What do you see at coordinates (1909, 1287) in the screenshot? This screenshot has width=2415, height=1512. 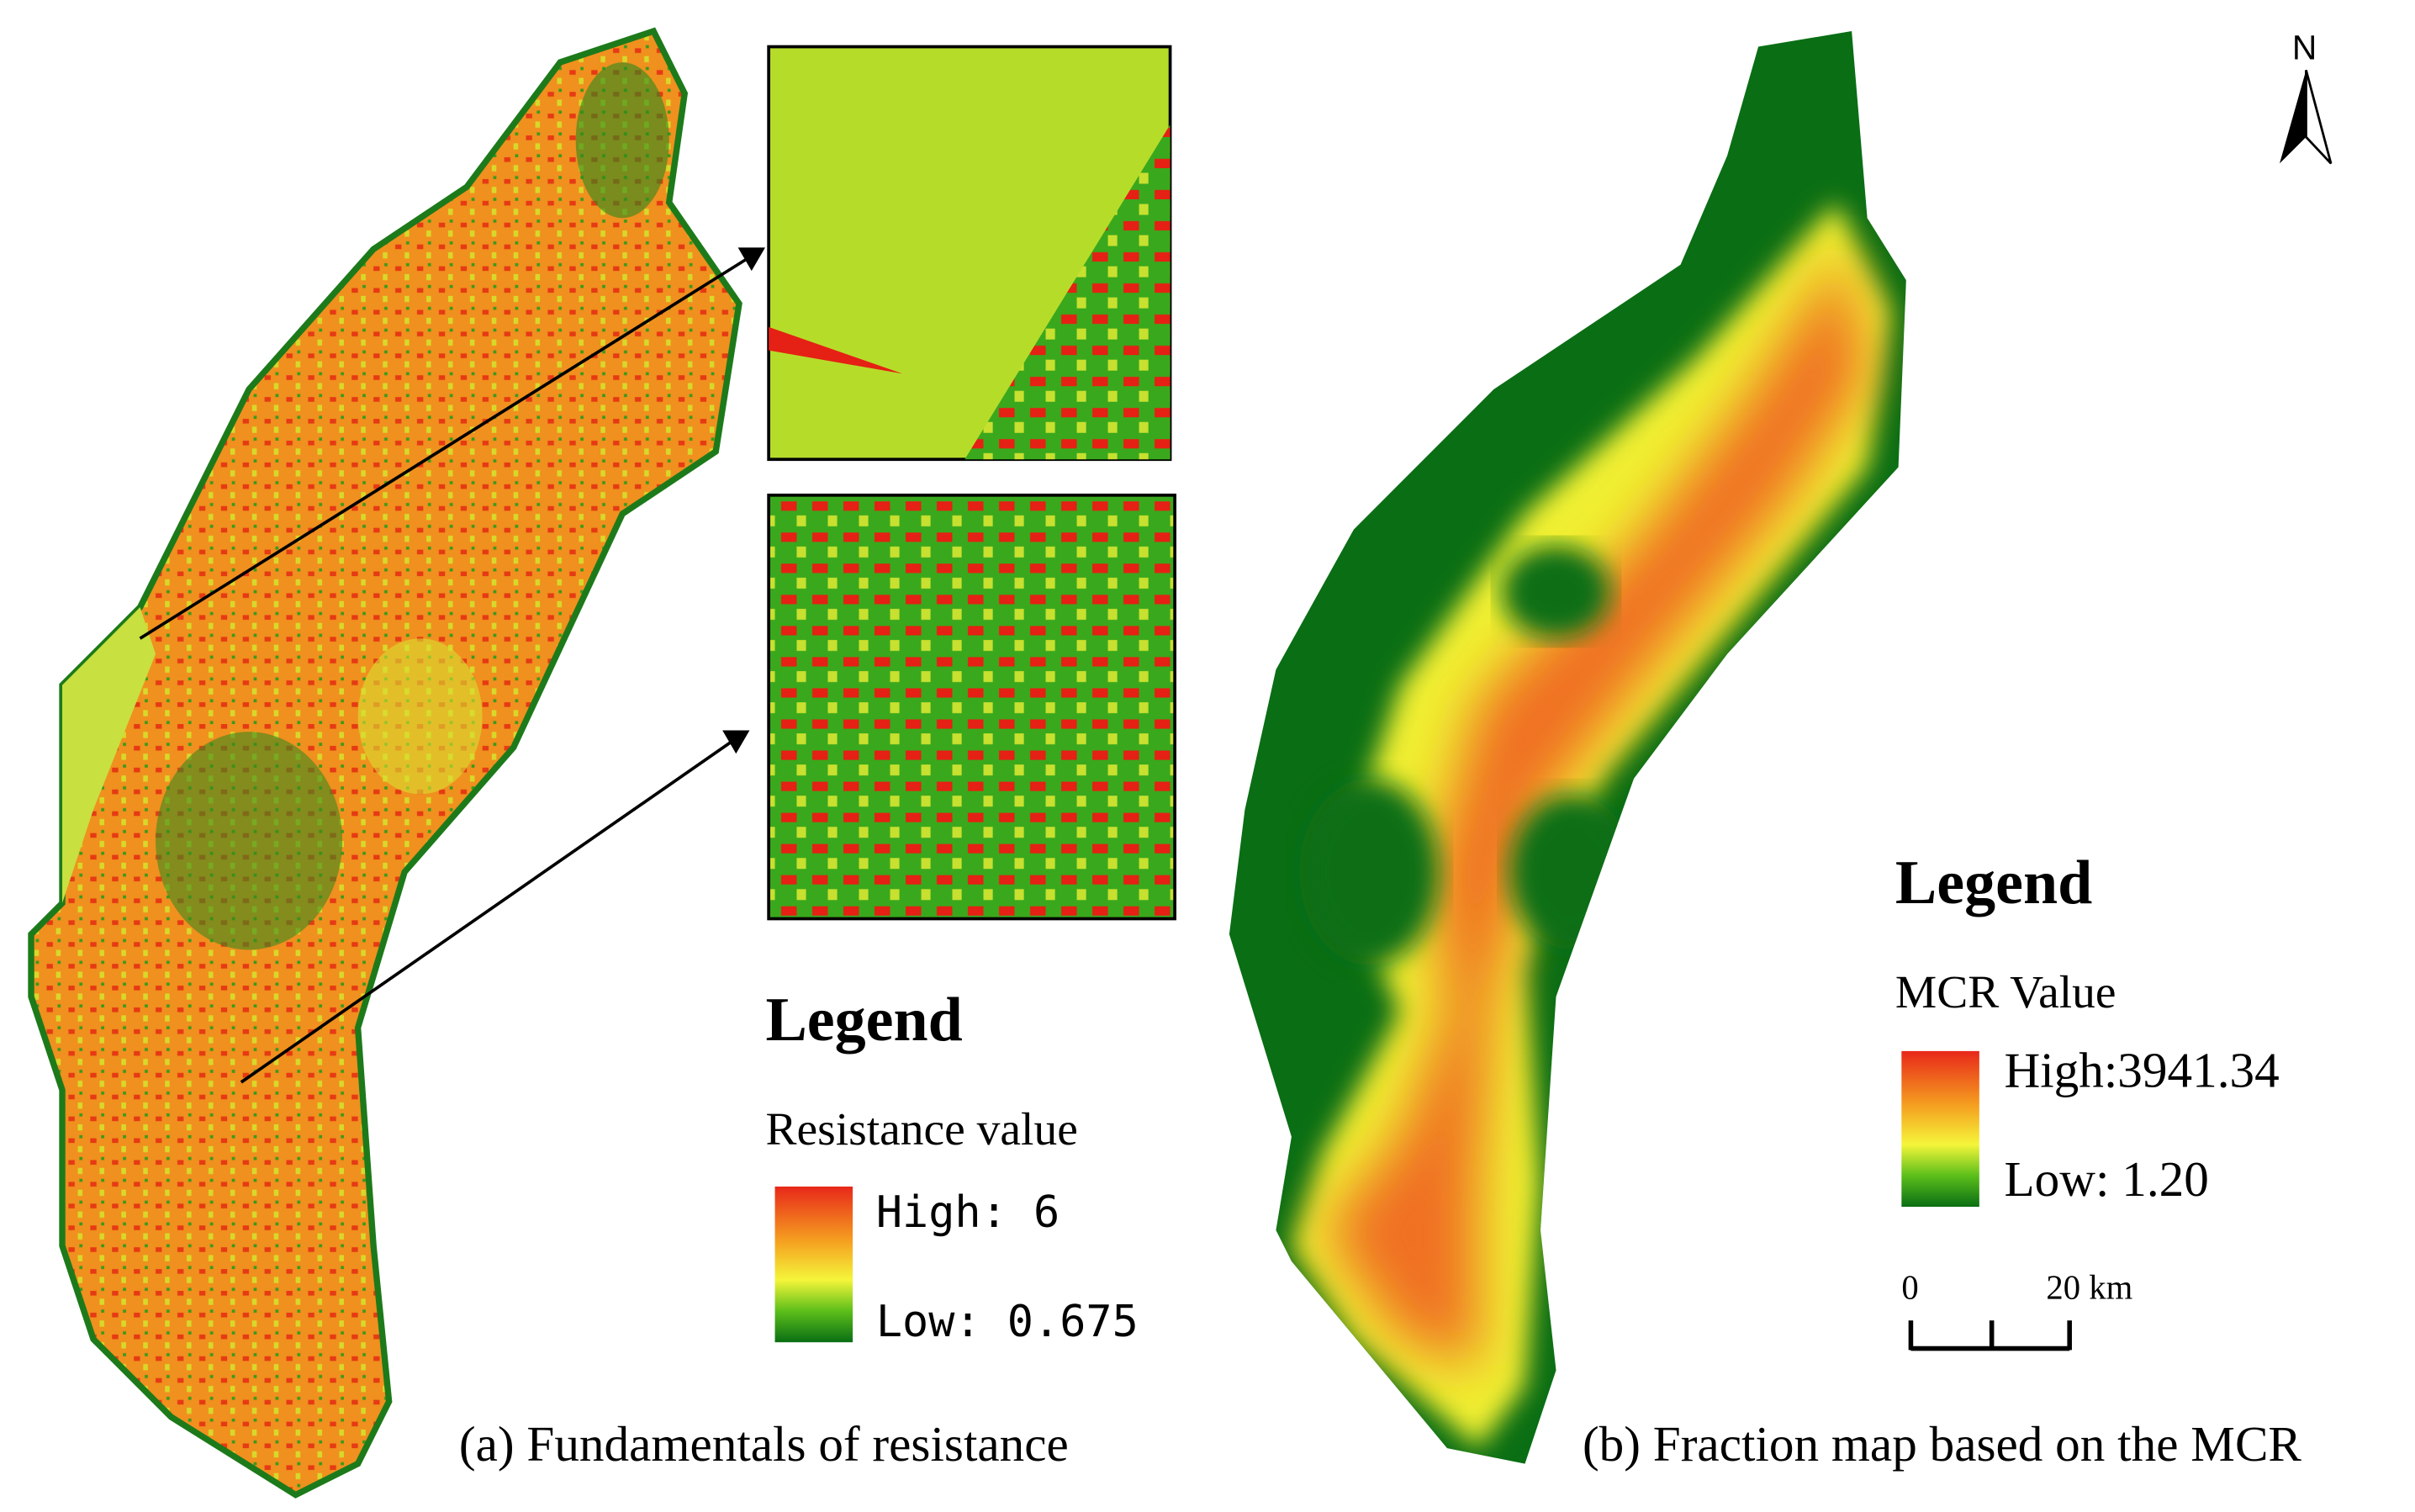 I see `scale-start: 0` at bounding box center [1909, 1287].